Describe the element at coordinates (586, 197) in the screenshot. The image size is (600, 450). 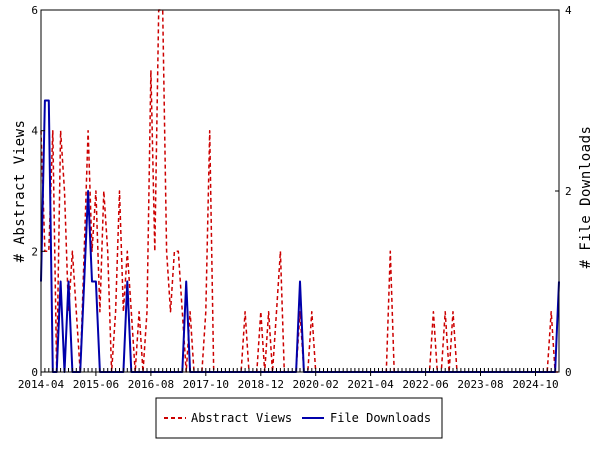
I see `right-axis-title: # File Downloads` at that location.